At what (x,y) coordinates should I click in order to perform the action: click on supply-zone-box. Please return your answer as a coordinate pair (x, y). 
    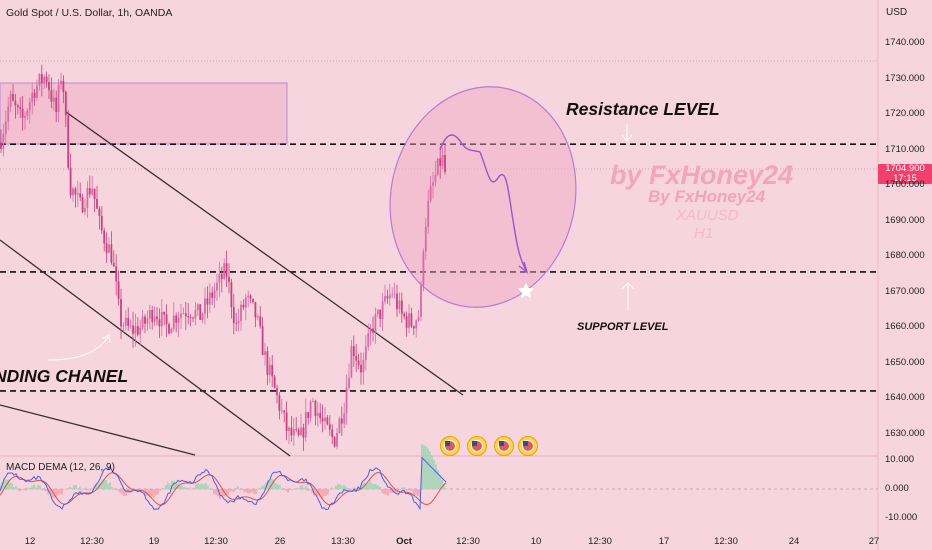
    Looking at the image, I should click on (144, 113).